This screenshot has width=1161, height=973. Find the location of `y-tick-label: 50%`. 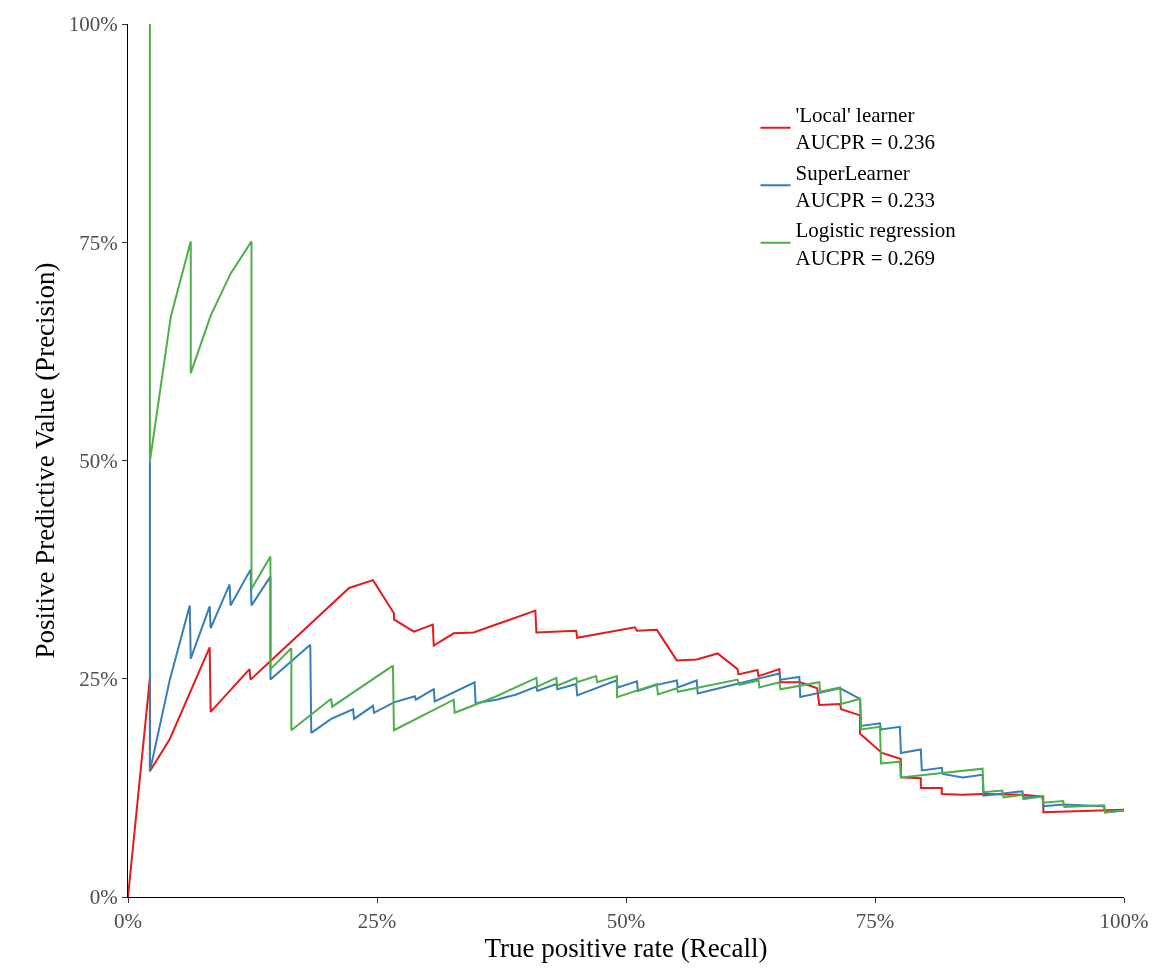

y-tick-label: 50% is located at coordinates (98, 460).